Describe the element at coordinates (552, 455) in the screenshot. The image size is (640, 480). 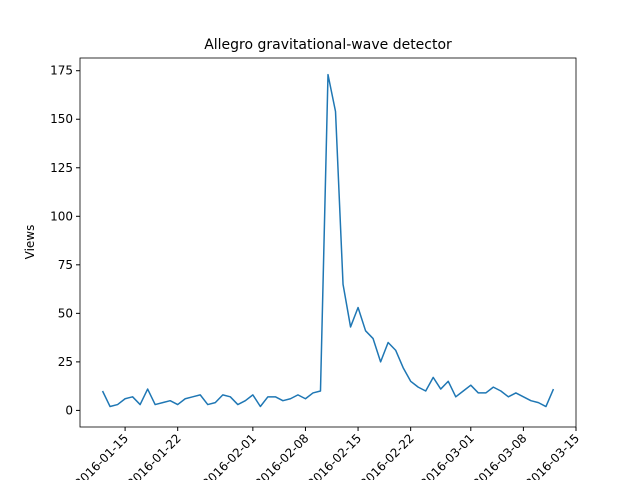
I see `x-tick-label: 2016-03-15` at that location.